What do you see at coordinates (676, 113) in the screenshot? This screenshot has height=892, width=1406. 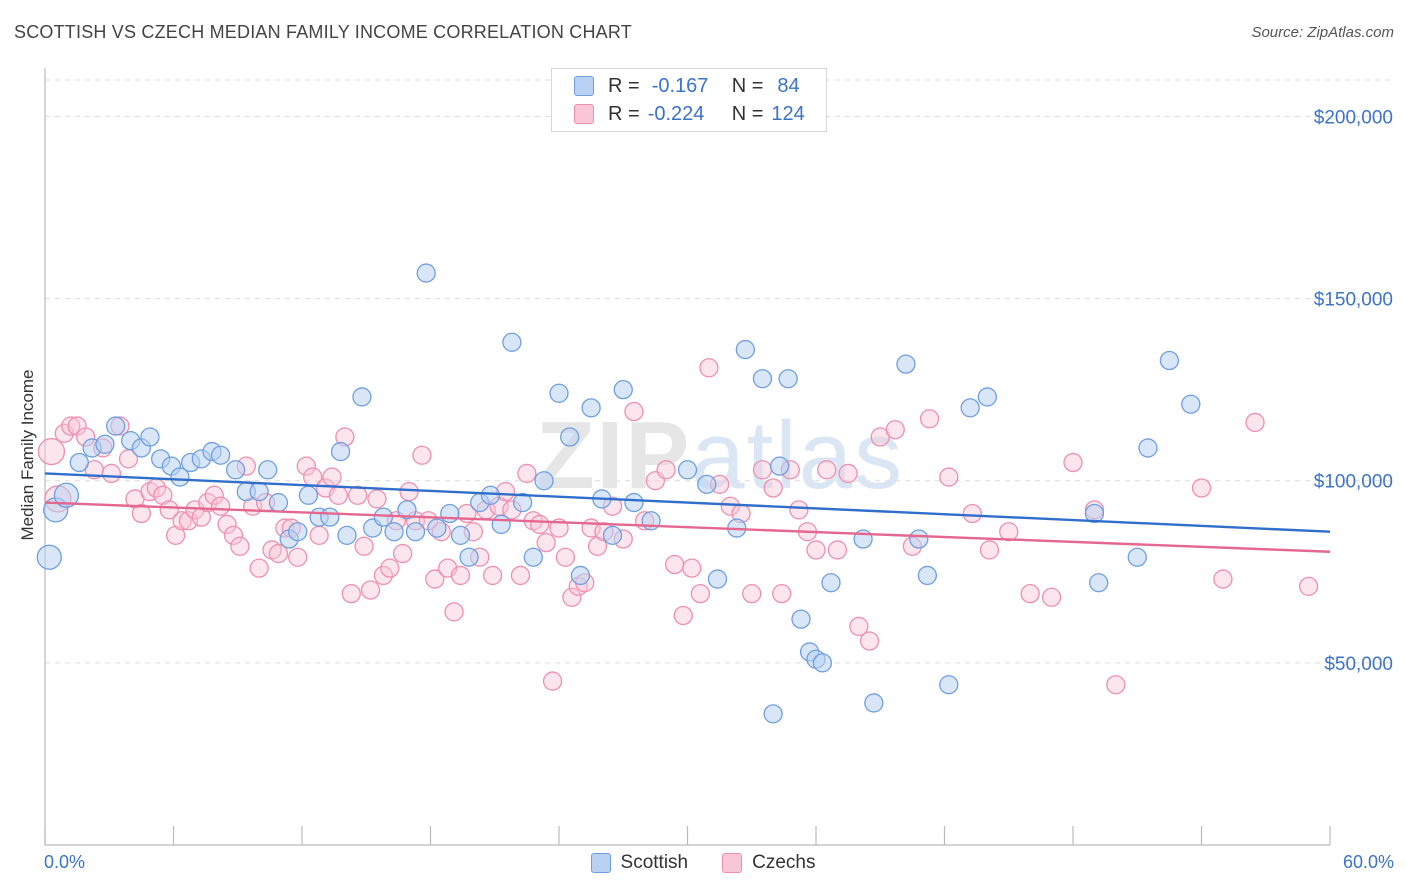 I see `legend-r-value: -0.224` at bounding box center [676, 113].